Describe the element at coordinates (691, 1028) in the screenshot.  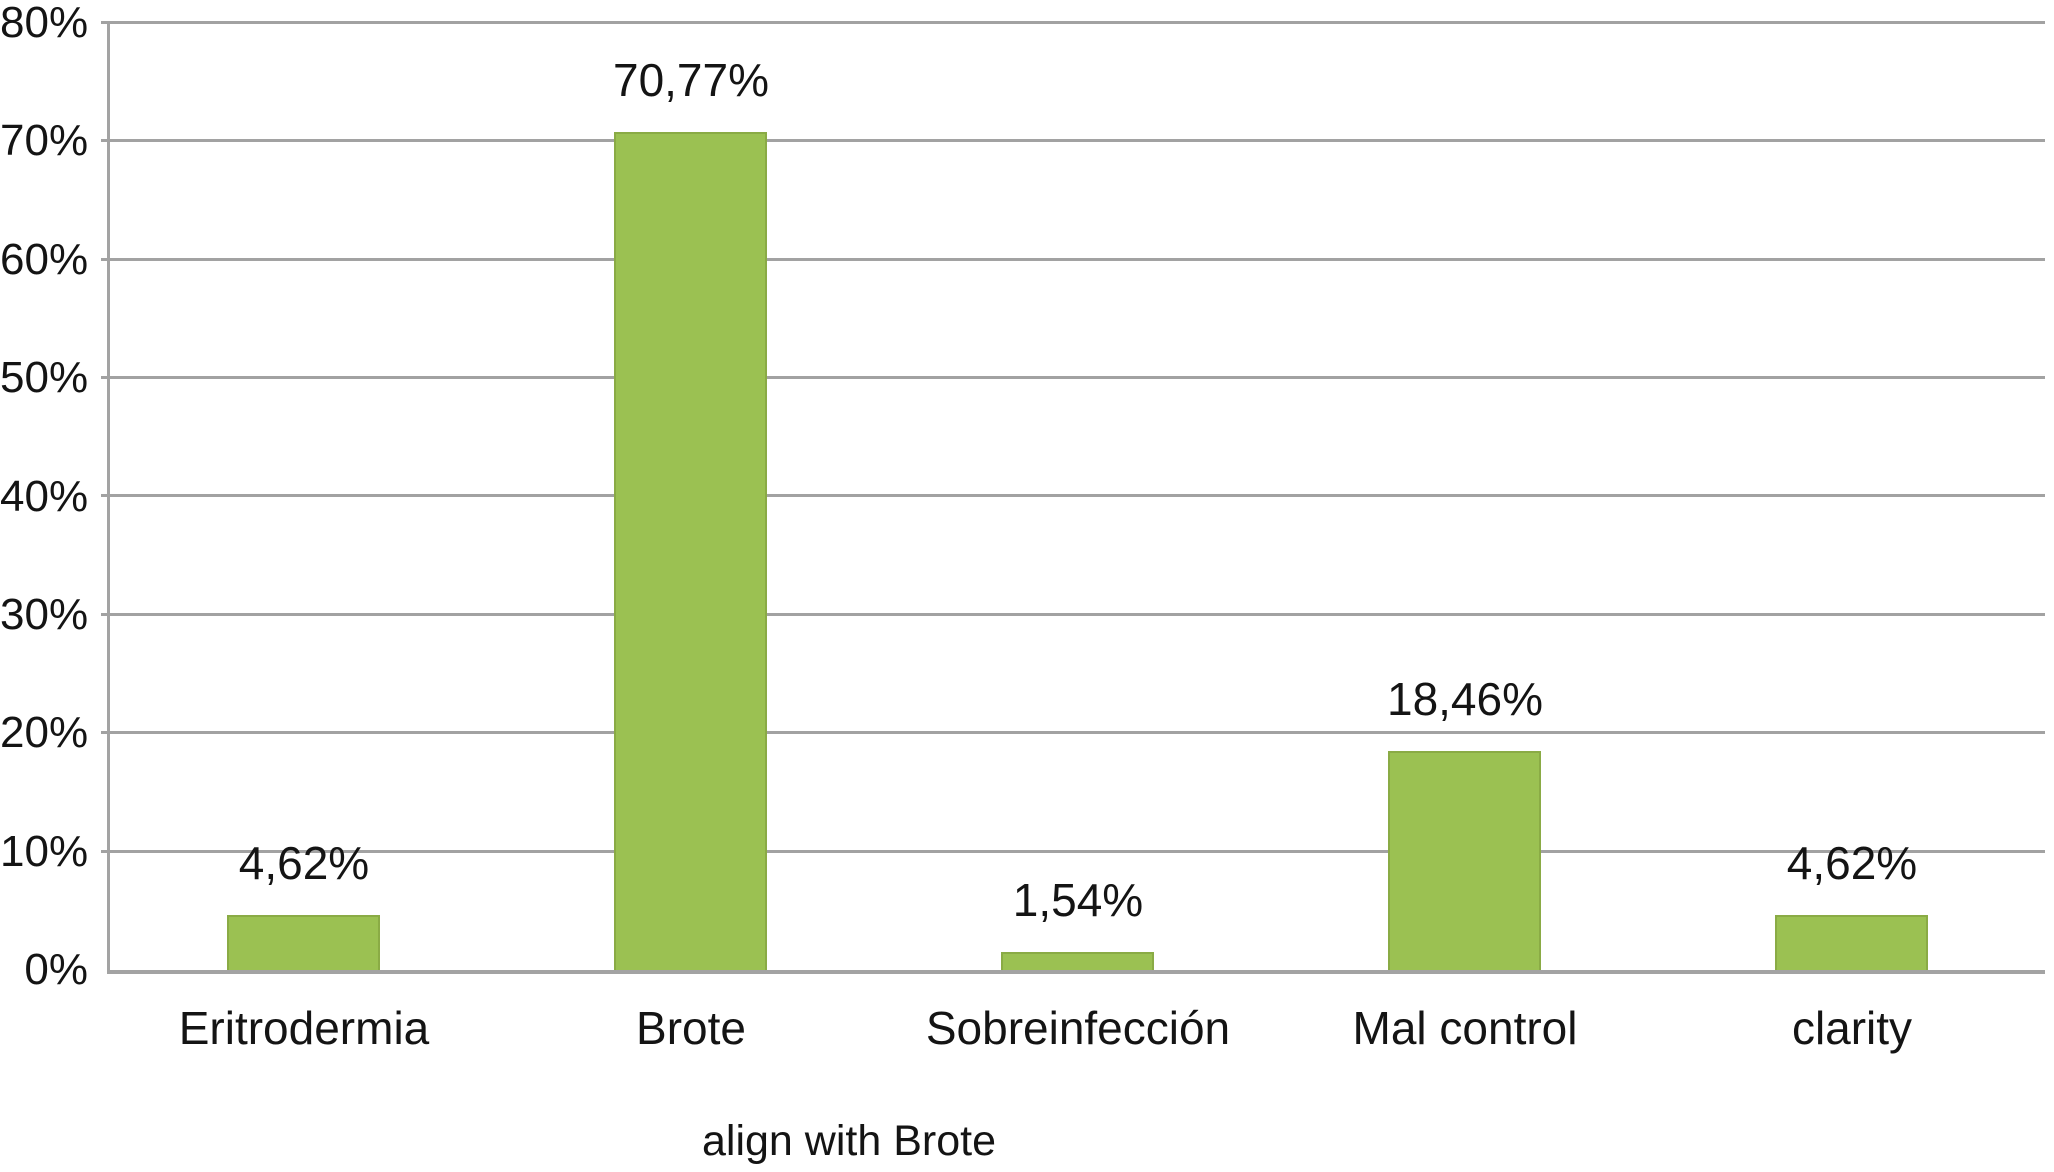
I see `x-axis-category-label: Brote` at that location.